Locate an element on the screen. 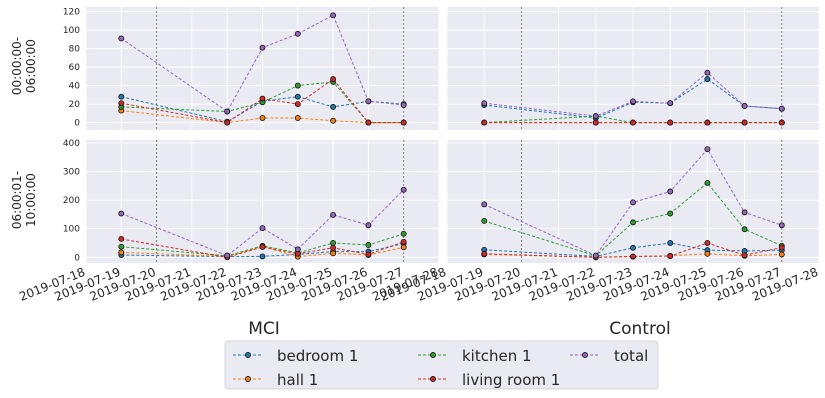 The image size is (825, 398). legend-marker-total is located at coordinates (585, 355).